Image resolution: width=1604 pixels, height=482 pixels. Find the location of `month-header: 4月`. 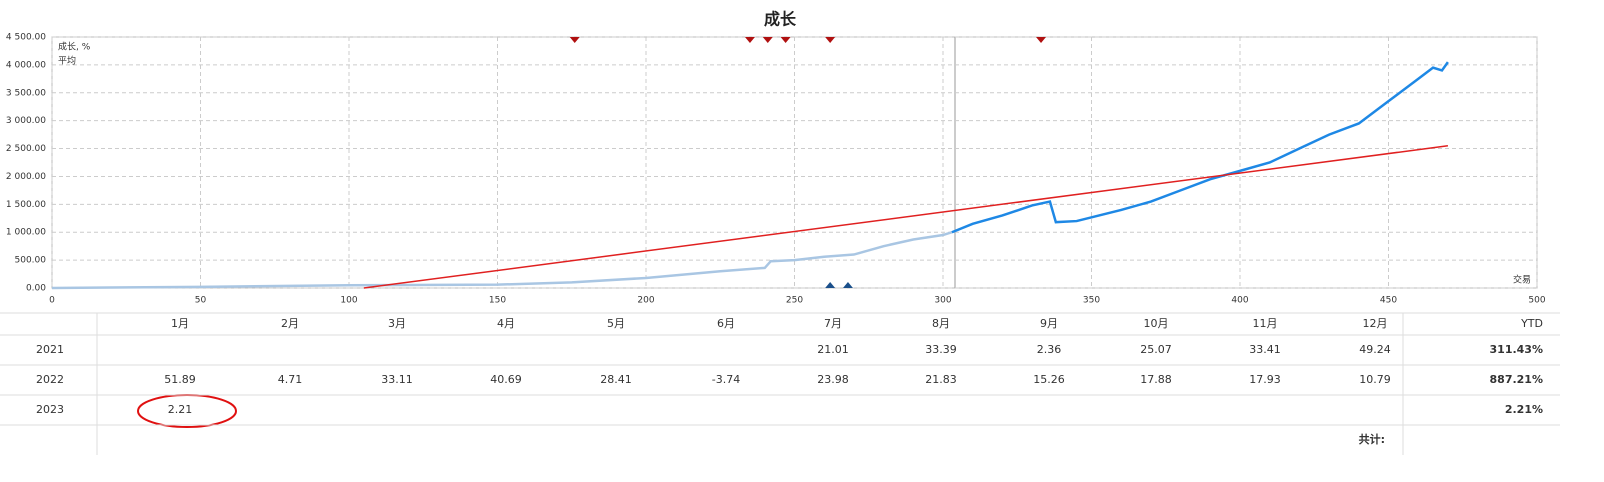

month-header: 4月 is located at coordinates (506, 323).